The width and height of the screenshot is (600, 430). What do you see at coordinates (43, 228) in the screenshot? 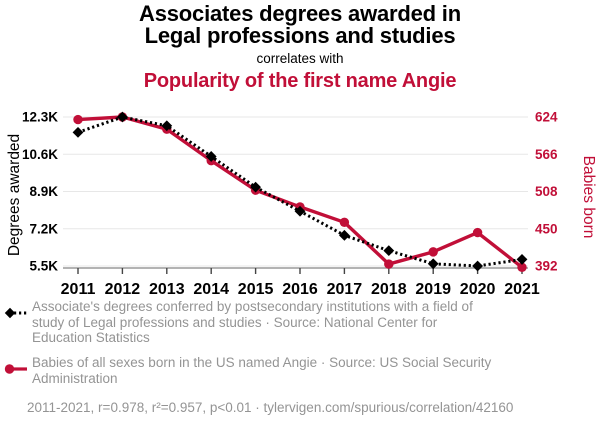
I see `left-axis-tick-label: 7.2K` at bounding box center [43, 228].